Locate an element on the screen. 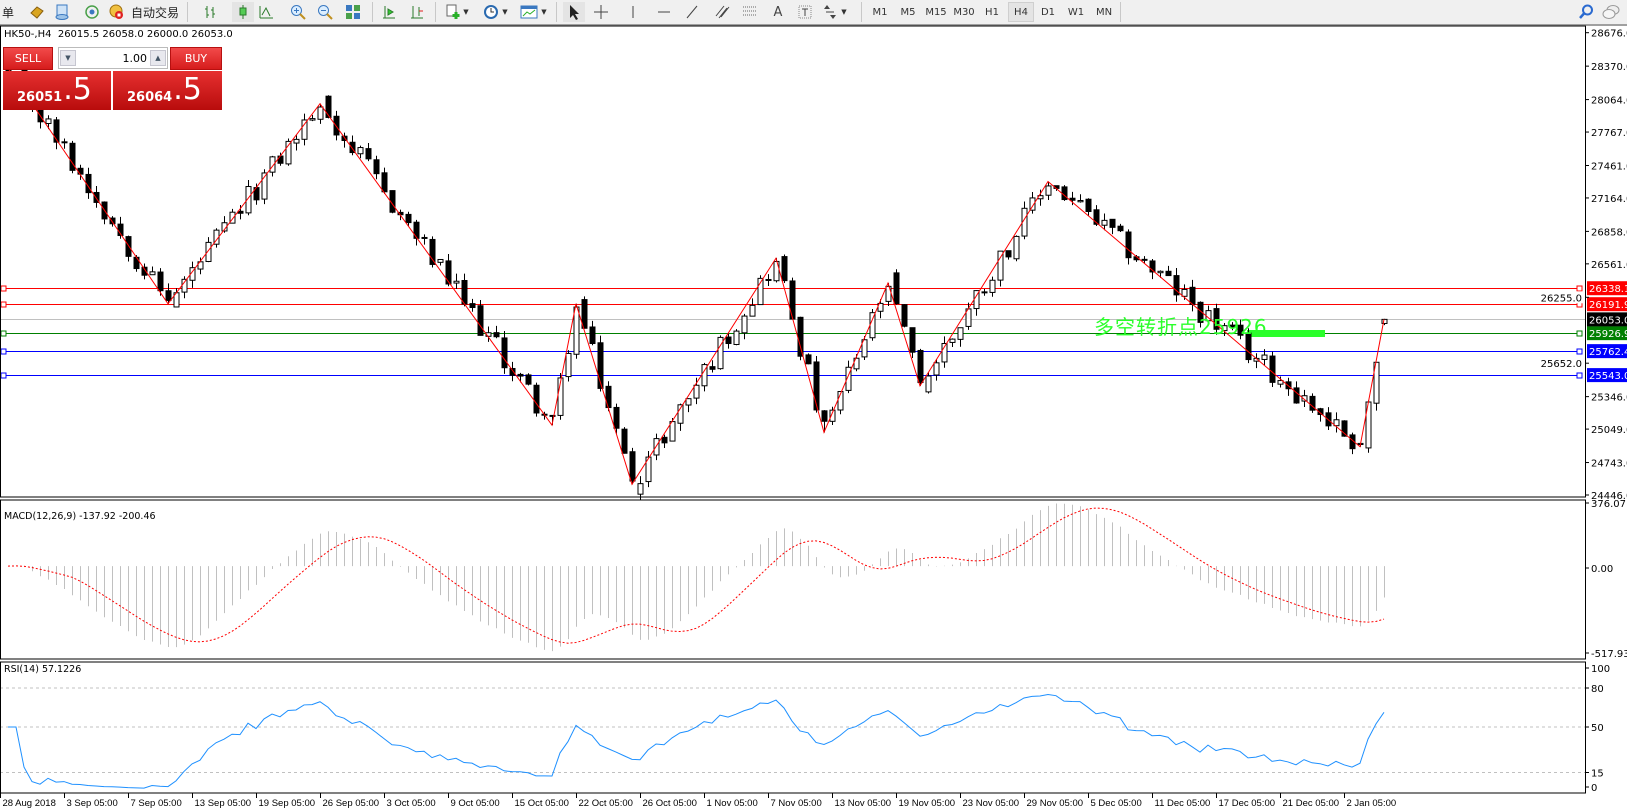 This screenshot has width=1627, height=809. timeframe-h1: H1 is located at coordinates (992, 12).